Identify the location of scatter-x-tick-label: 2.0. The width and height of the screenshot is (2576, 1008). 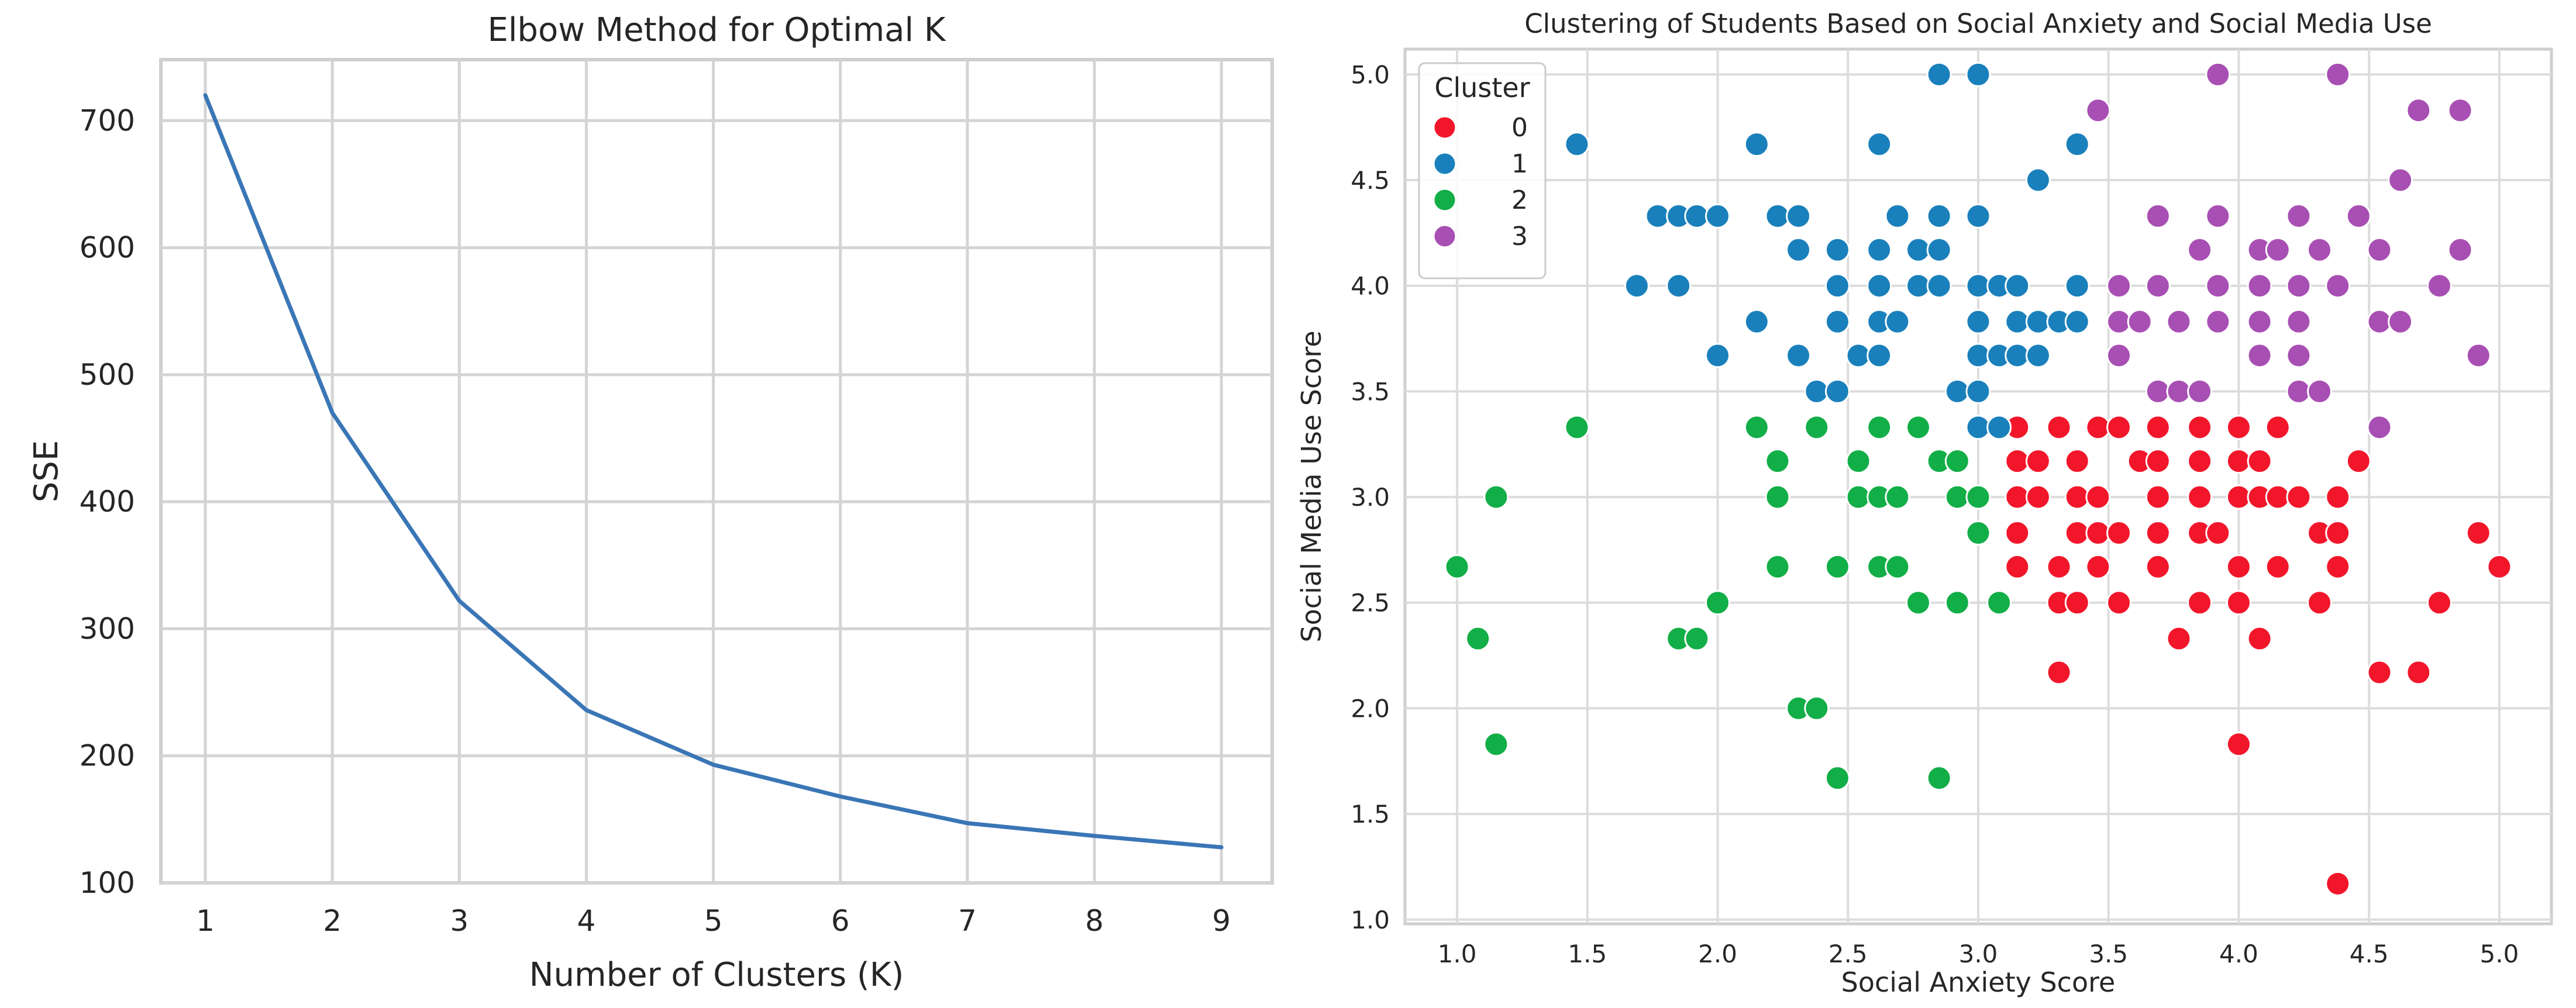
(1717, 954).